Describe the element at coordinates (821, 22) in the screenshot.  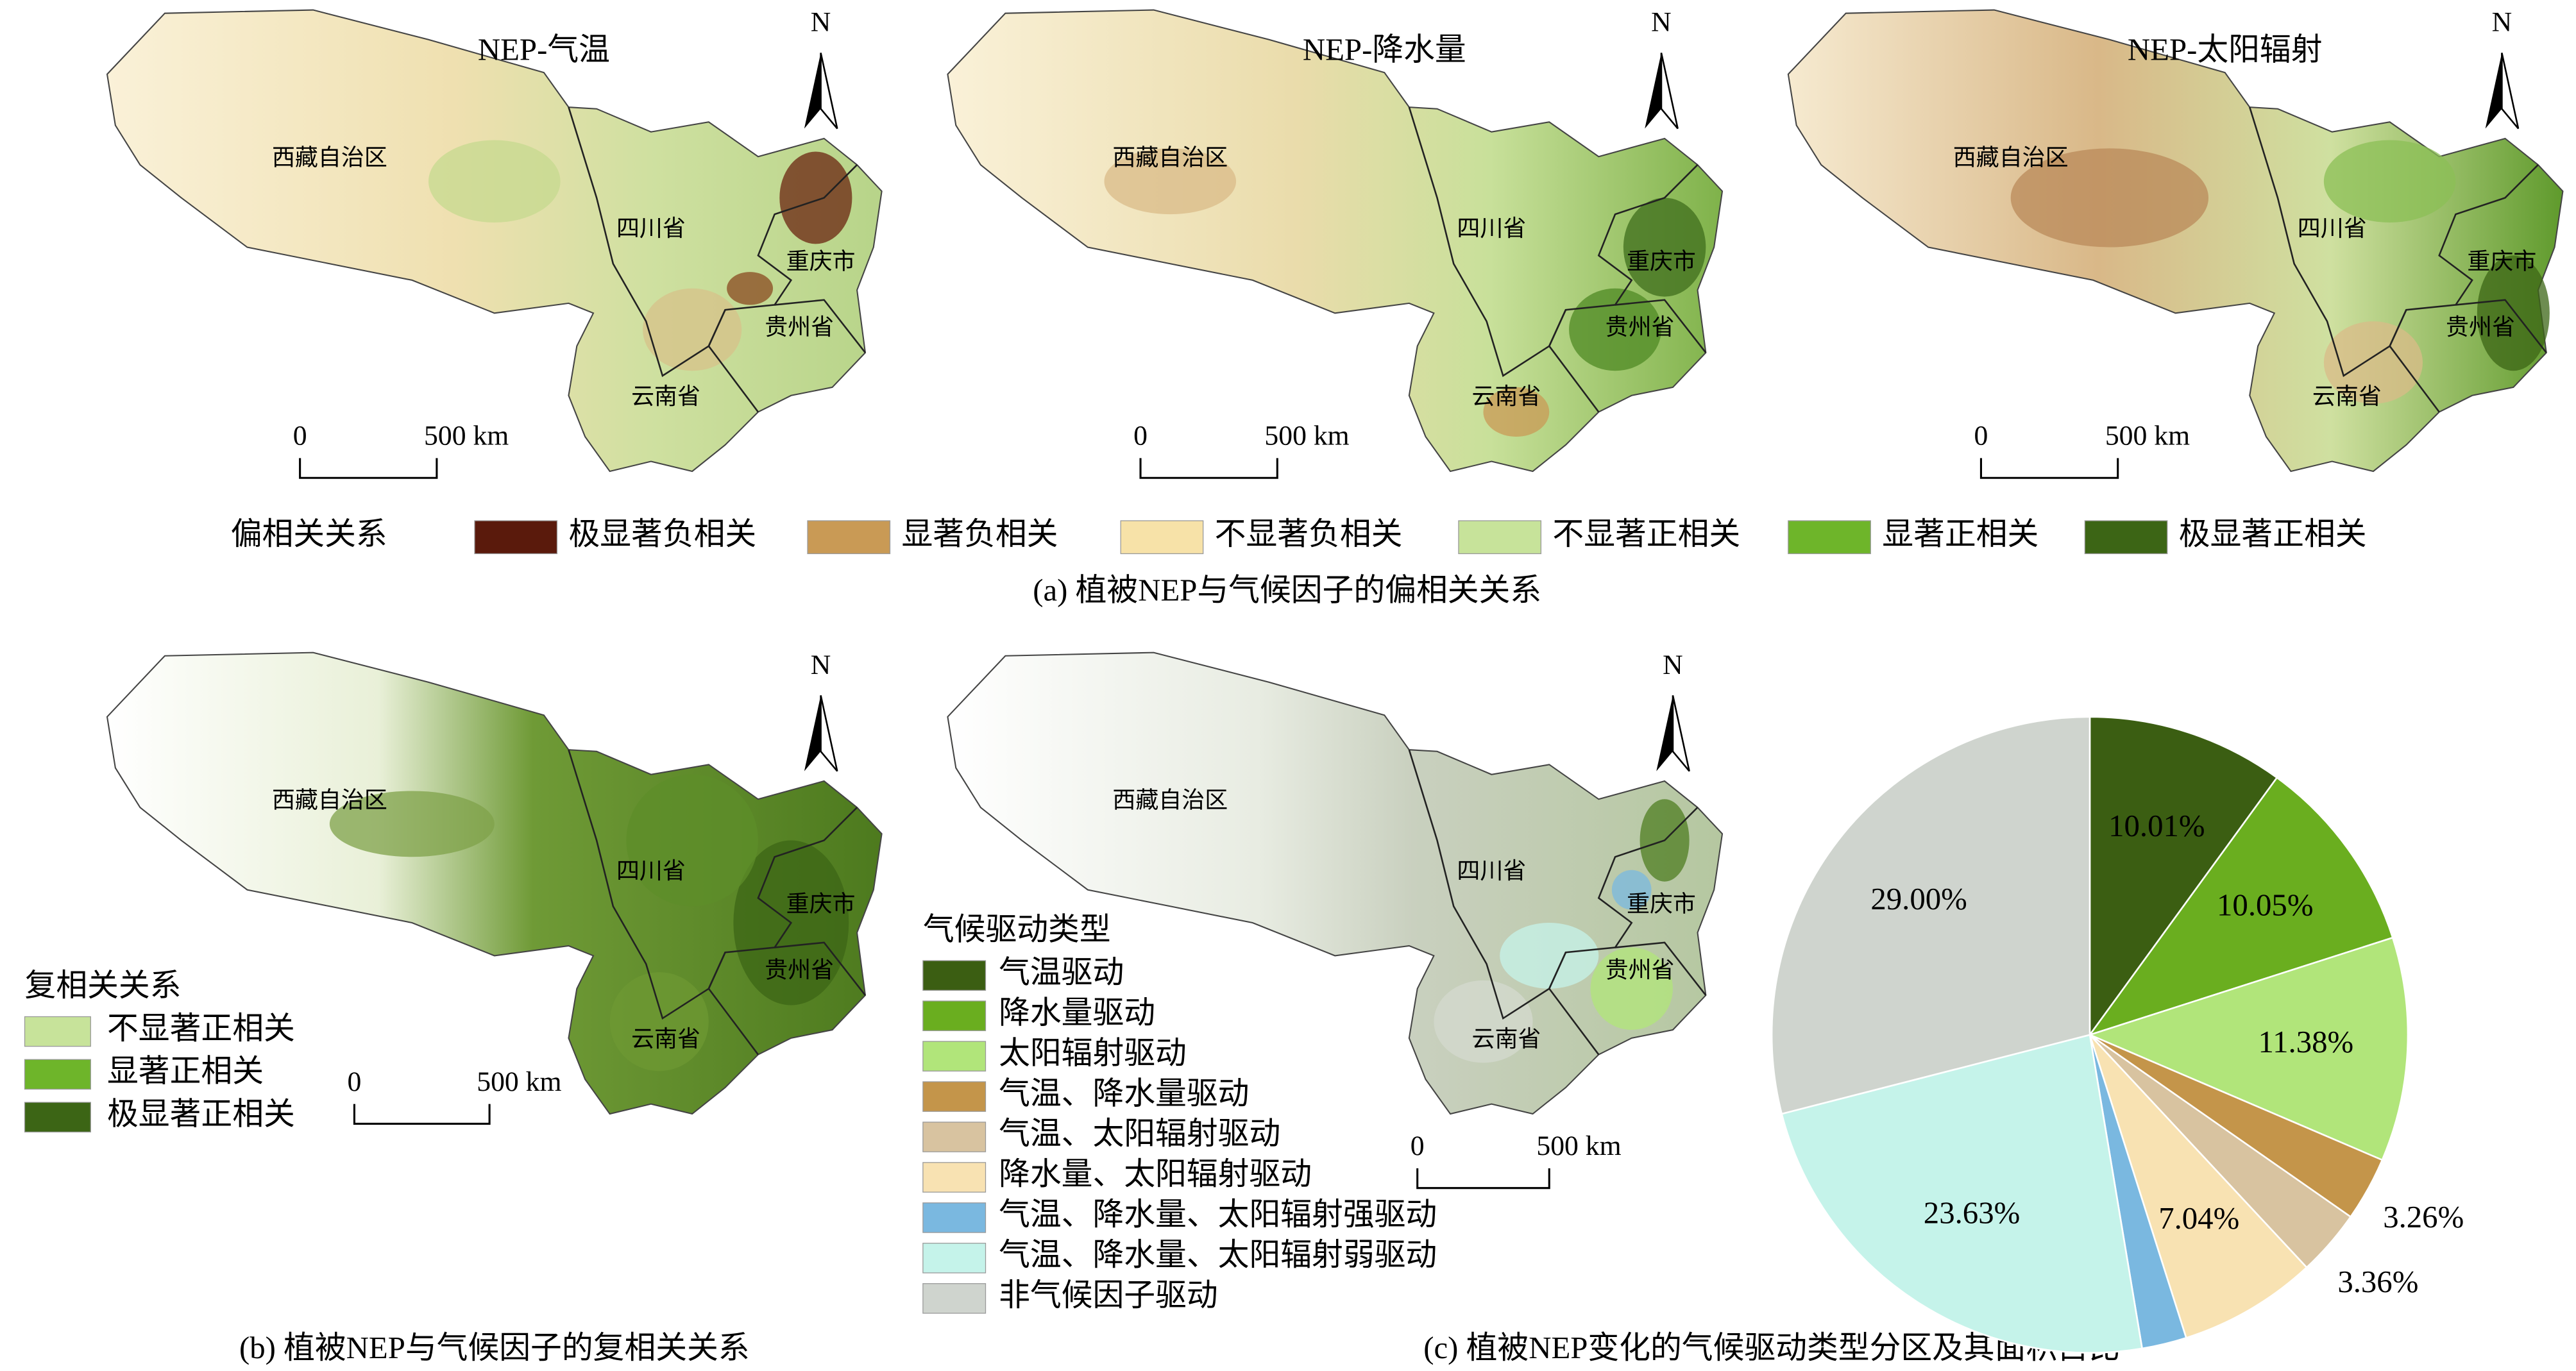
I see `north-label: N` at that location.